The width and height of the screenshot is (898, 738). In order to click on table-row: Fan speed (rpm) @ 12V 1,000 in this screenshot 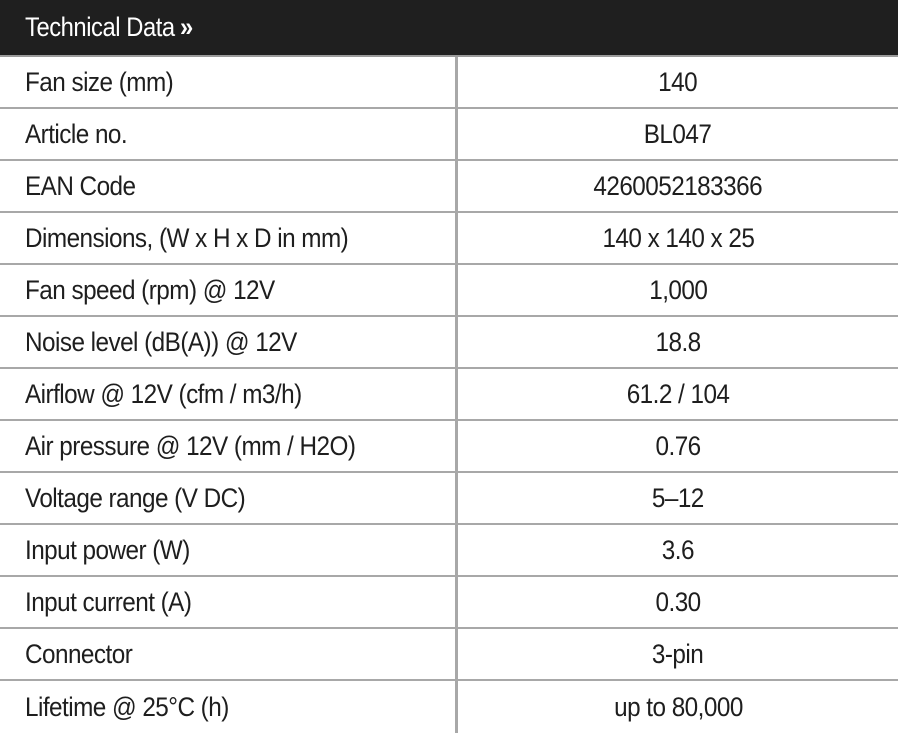, I will do `click(449, 291)`.